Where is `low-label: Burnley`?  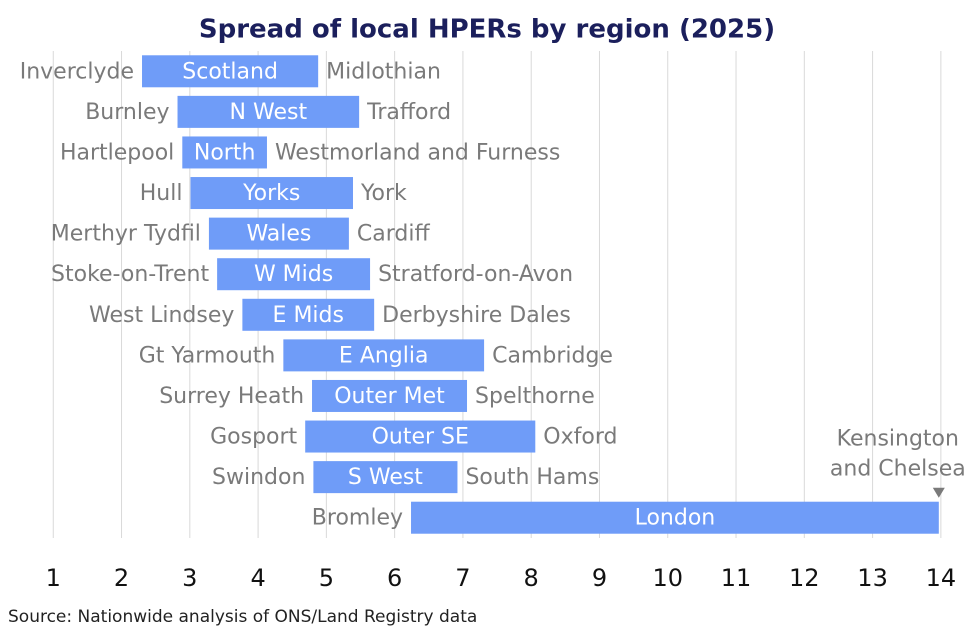
low-label: Burnley is located at coordinates (127, 112).